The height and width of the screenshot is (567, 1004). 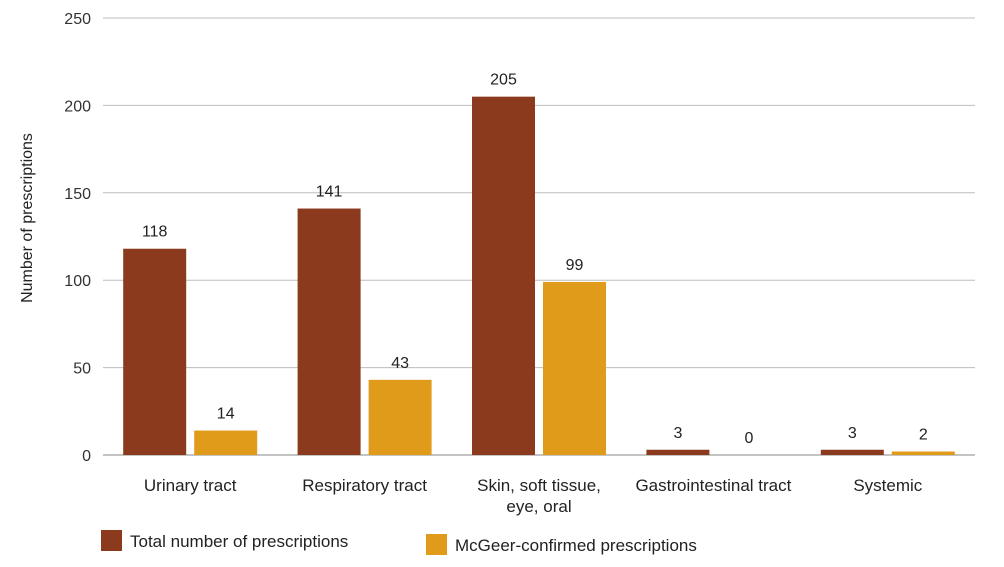 What do you see at coordinates (575, 265) in the screenshot?
I see `data-label: 99` at bounding box center [575, 265].